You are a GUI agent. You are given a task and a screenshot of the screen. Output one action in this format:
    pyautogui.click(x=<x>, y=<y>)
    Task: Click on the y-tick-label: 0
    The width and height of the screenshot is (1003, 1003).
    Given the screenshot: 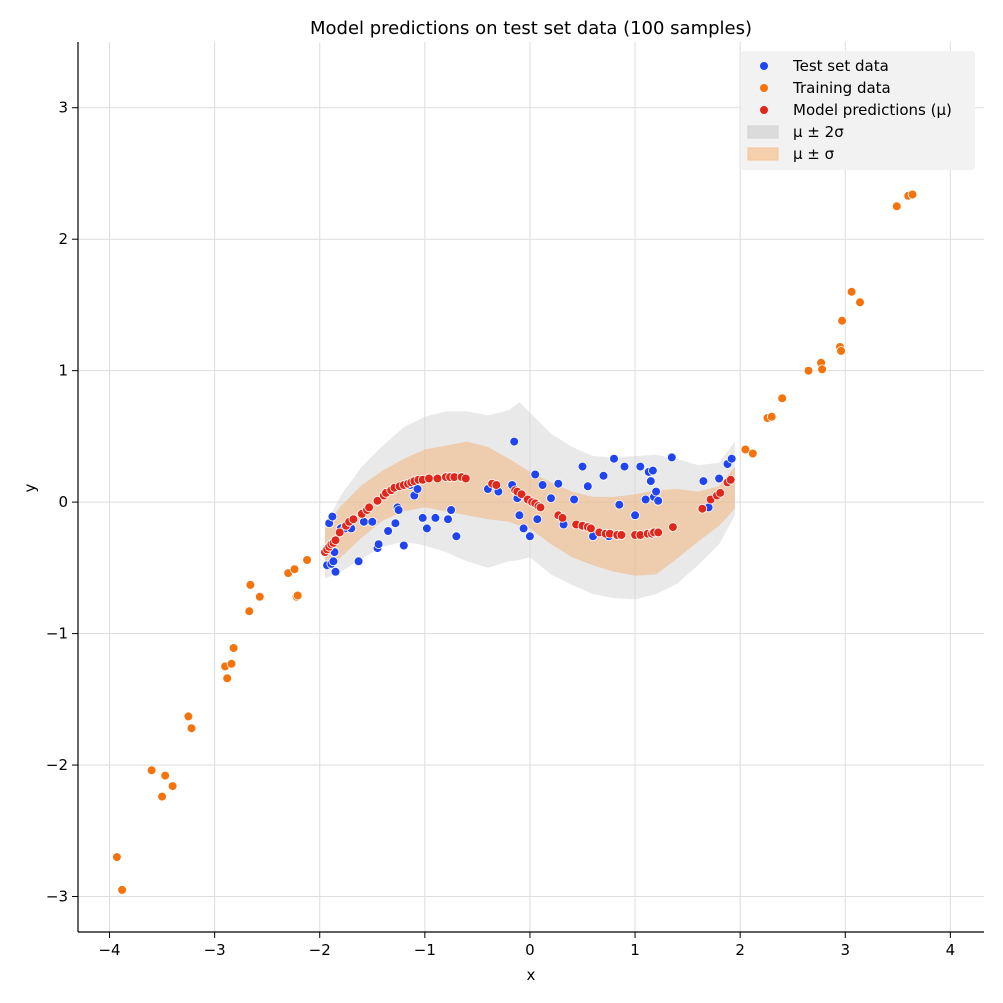 What is the action you would take?
    pyautogui.click(x=63, y=502)
    